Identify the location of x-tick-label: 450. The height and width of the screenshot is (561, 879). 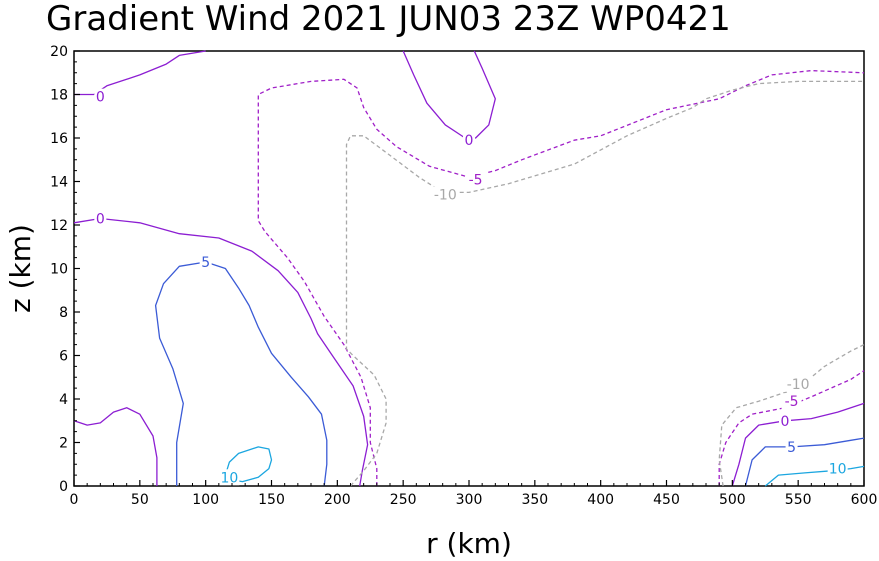
(666, 500).